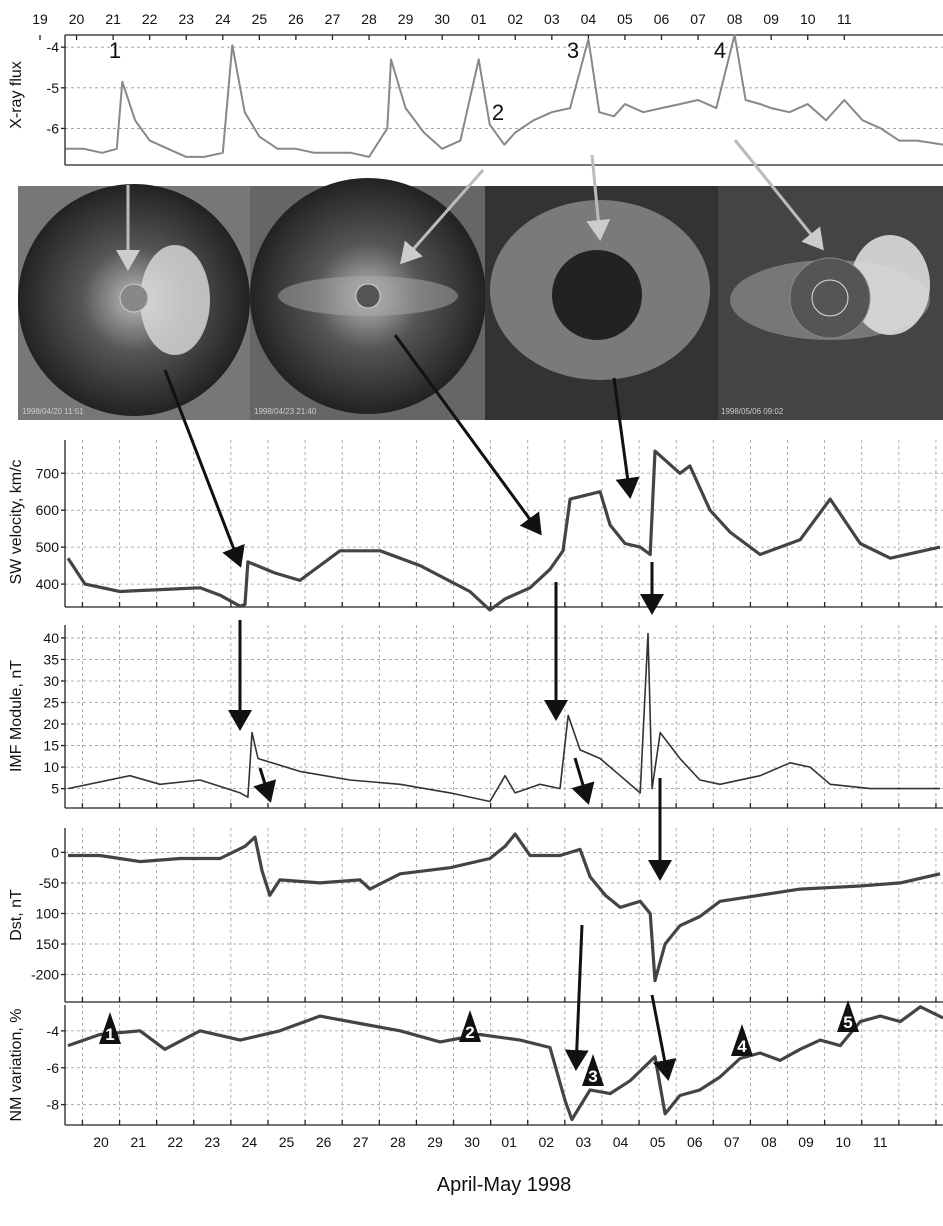 The width and height of the screenshot is (943, 1226). Describe the element at coordinates (479, 19) in the screenshot. I see `x-tick-label: 01` at that location.